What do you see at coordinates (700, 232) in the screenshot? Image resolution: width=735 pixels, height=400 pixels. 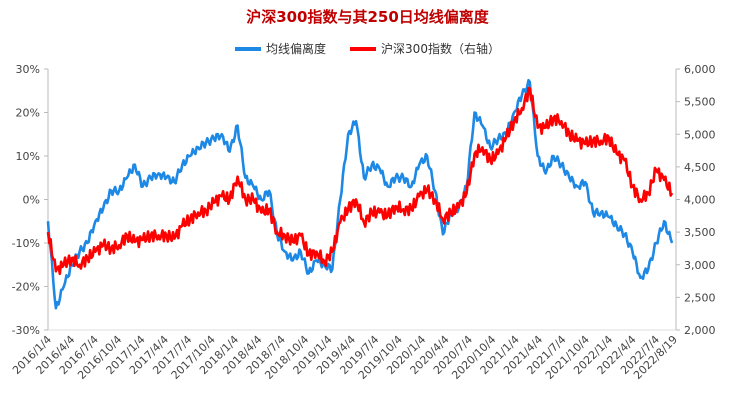 I see `y-right-tick-label: 3,500` at bounding box center [700, 232].